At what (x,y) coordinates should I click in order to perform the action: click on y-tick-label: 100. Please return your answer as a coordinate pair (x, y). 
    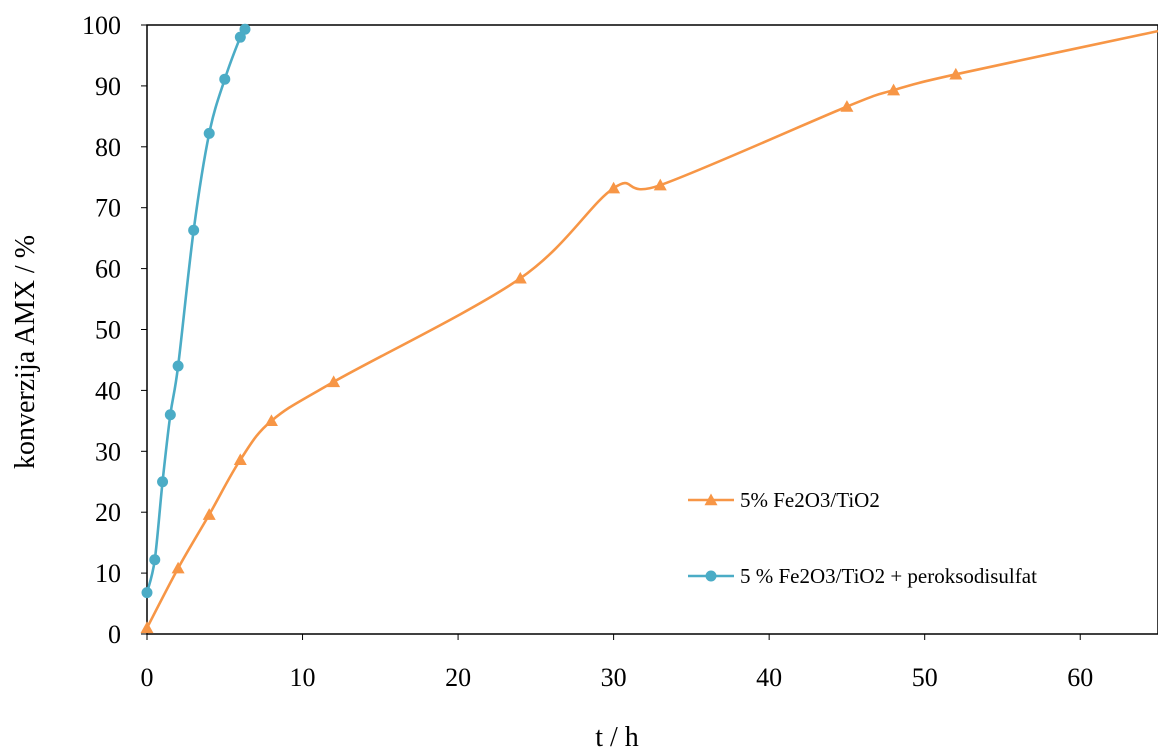
    Looking at the image, I should click on (101, 25).